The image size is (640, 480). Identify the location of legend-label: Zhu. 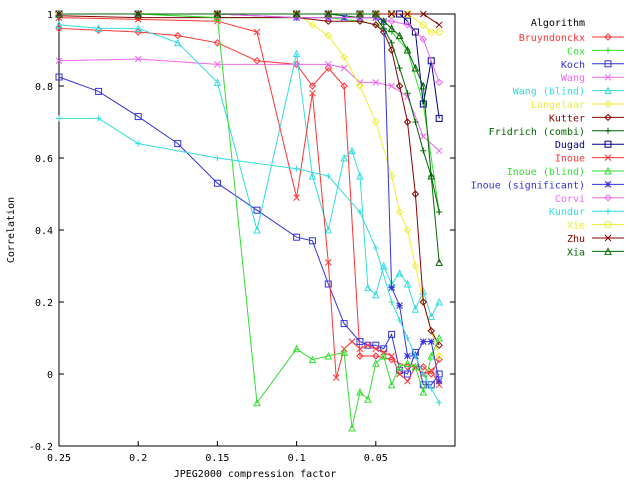
(576, 239).